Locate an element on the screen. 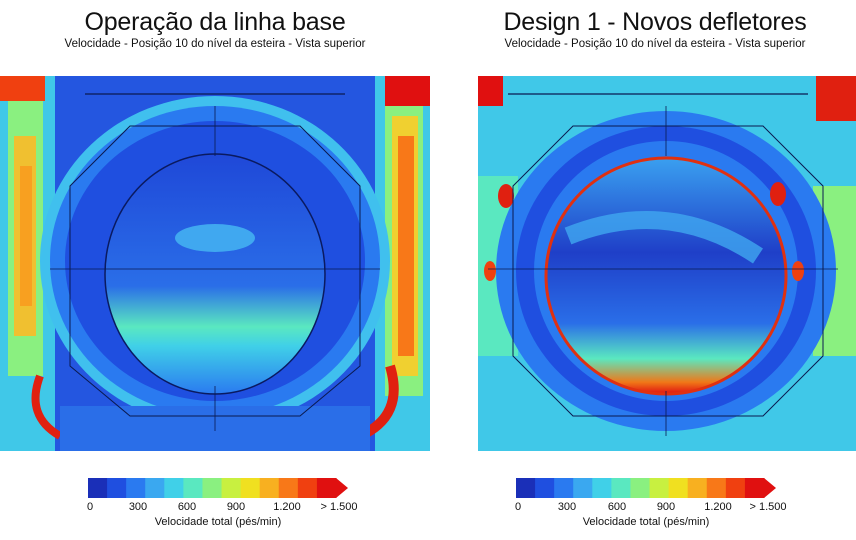 Image resolution: width=856 pixels, height=540 pixels. colorbar-left-label: Velocidade total (pés/min) is located at coordinates (218, 522).